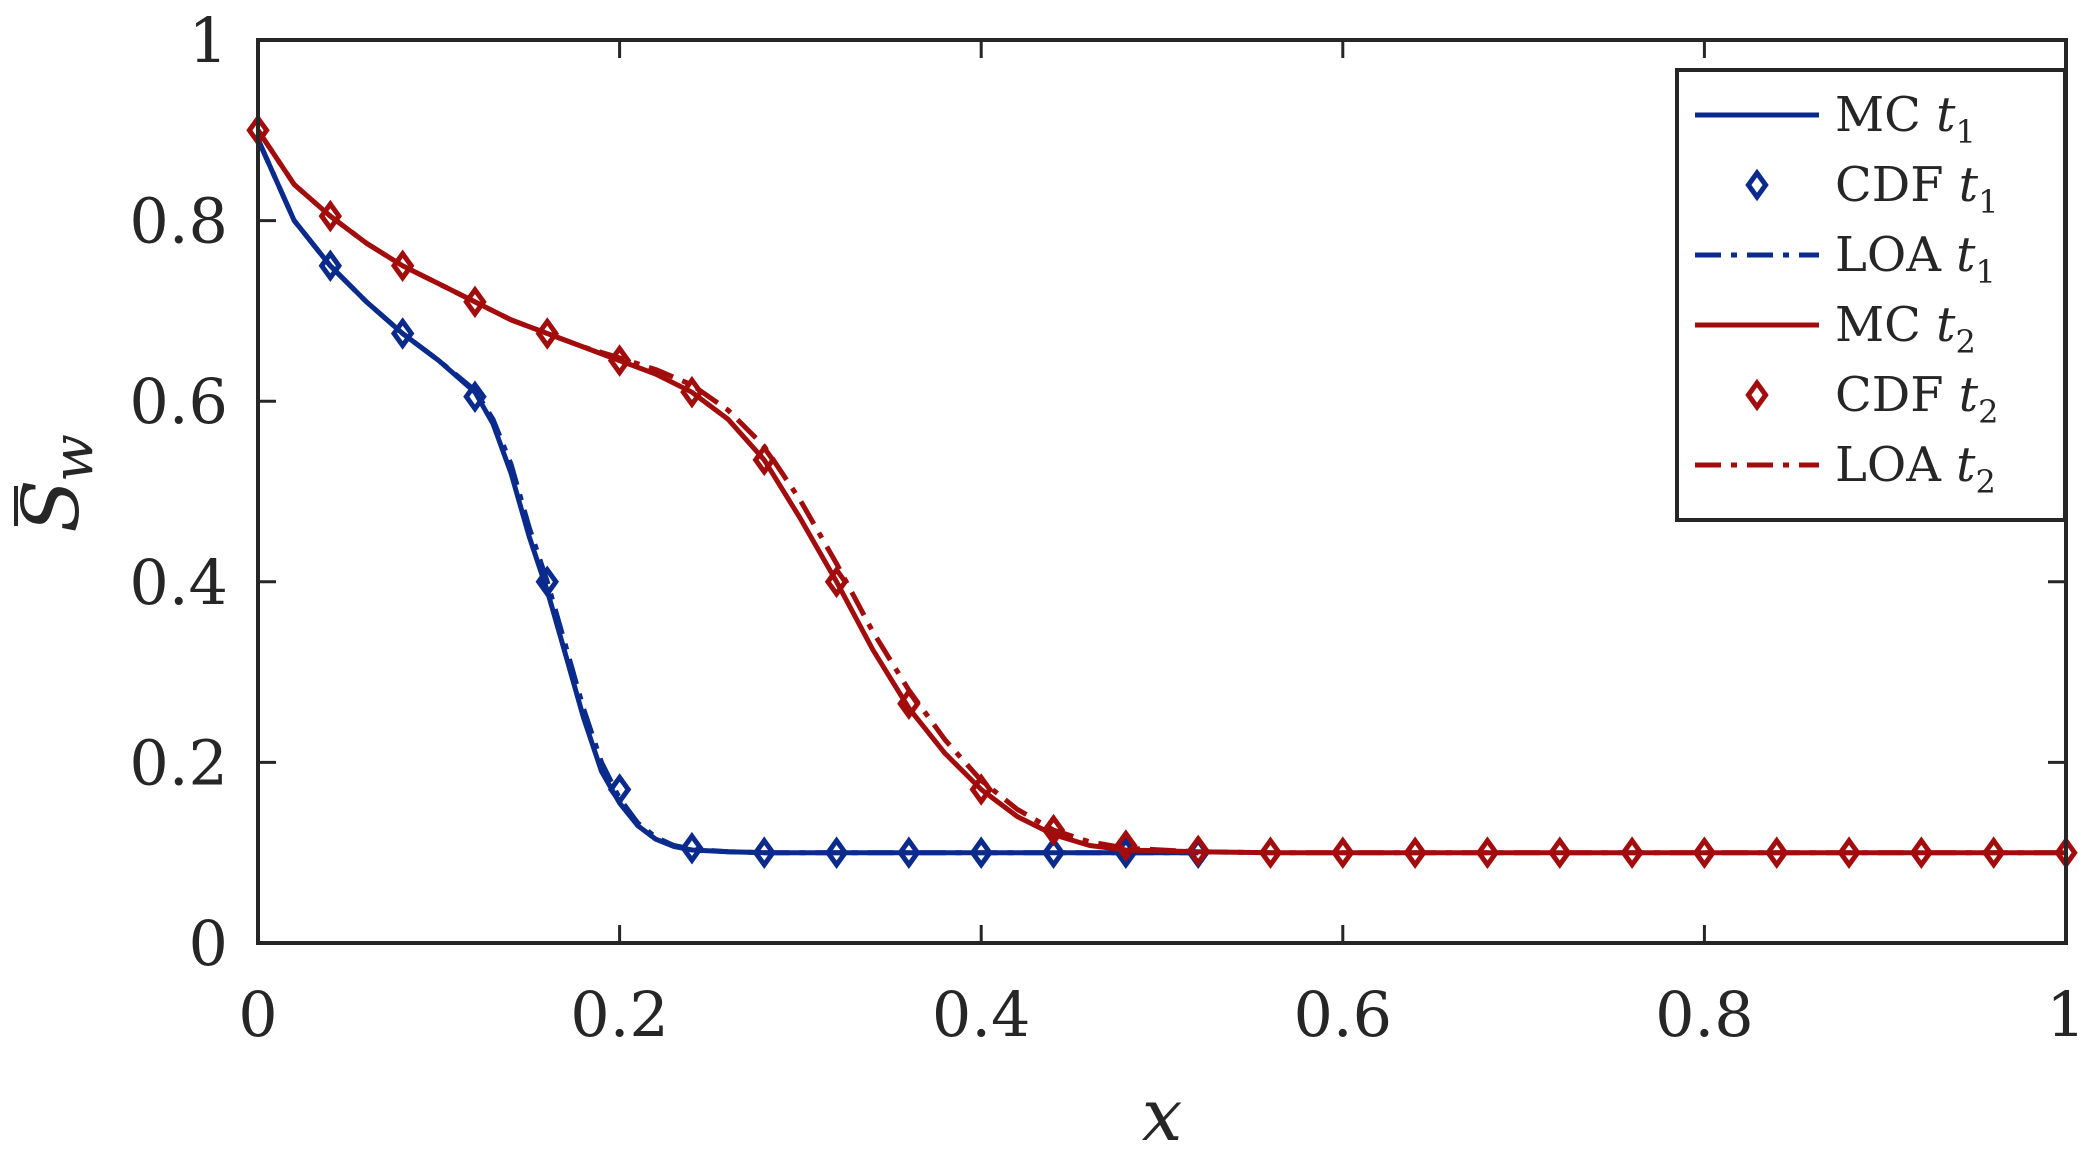 This screenshot has width=2084, height=1151. Describe the element at coordinates (178, 582) in the screenshot. I see `y-tick-label: 0.4` at that location.